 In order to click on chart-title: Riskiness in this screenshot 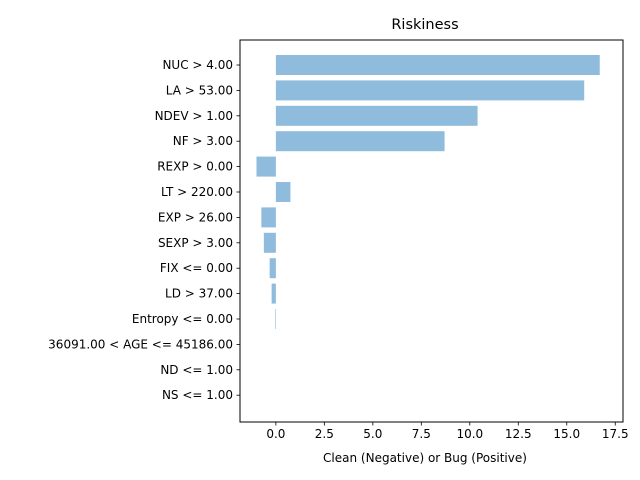, I will do `click(424, 25)`.